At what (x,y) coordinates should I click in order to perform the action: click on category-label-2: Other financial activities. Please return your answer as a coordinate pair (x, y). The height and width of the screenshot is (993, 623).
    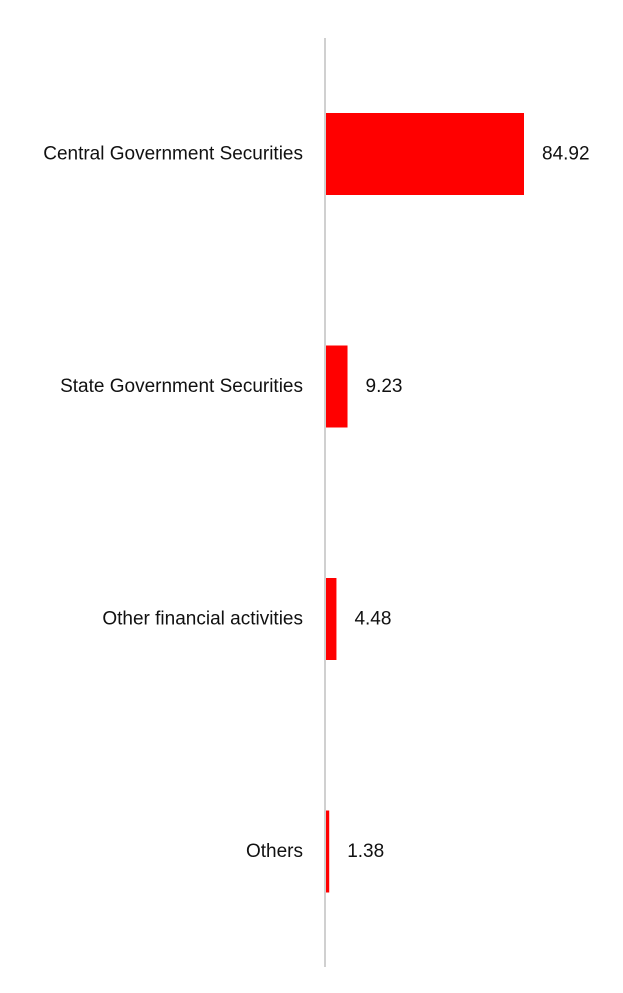
    Looking at the image, I should click on (202, 619).